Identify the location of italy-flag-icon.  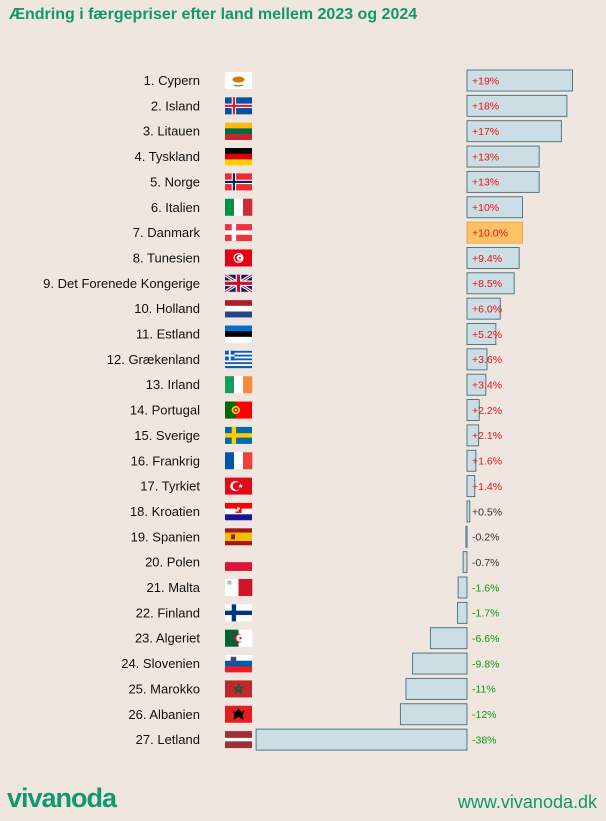
(239, 207).